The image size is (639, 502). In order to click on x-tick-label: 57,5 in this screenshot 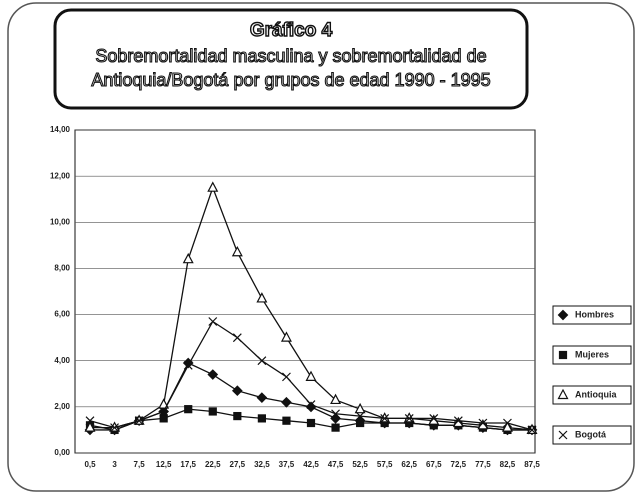, I will do `click(385, 464)`.